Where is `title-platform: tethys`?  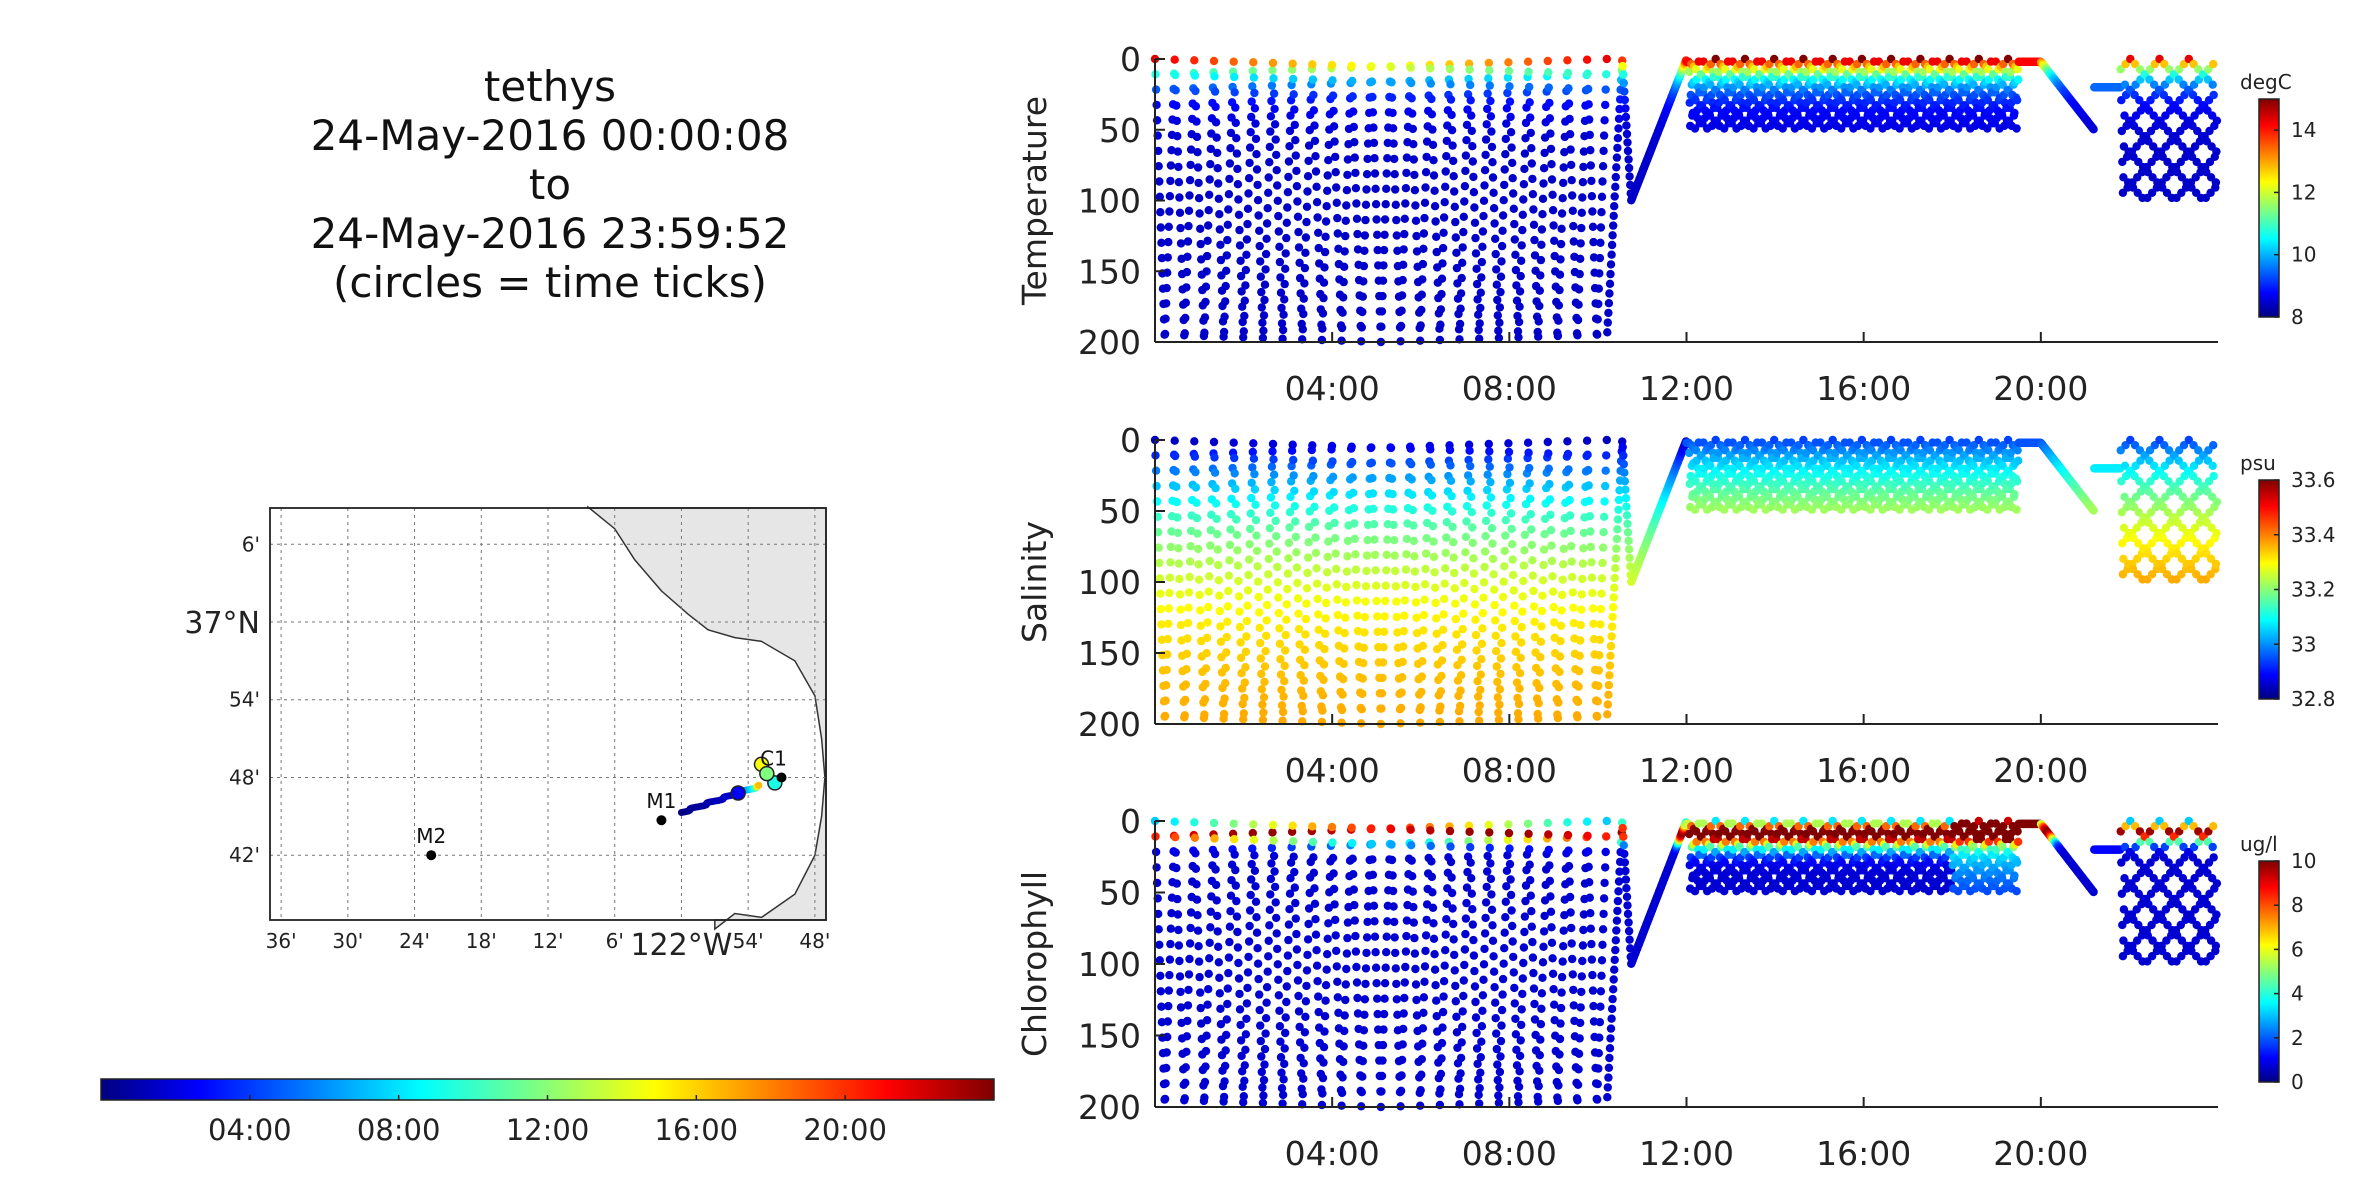
title-platform: tethys is located at coordinates (550, 86).